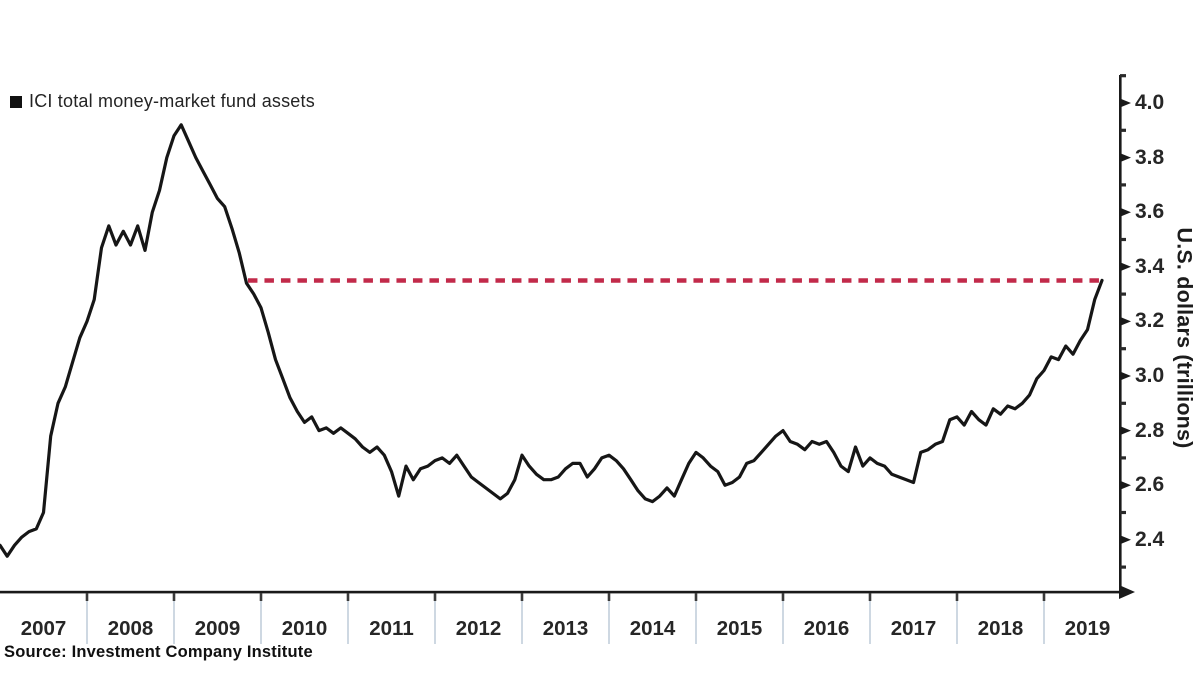  Describe the element at coordinates (561, 592) in the screenshot. I see `x-axis-line` at that location.